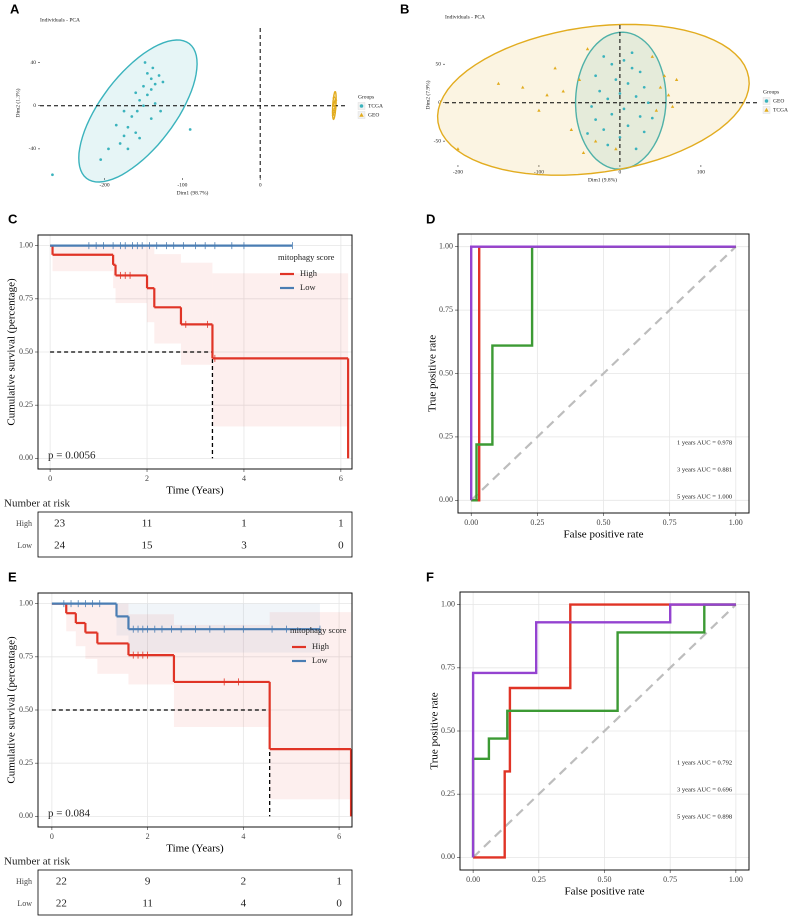 The width and height of the screenshot is (789, 918). Describe the element at coordinates (244, 546) in the screenshot. I see `risk-count: 3` at that location.